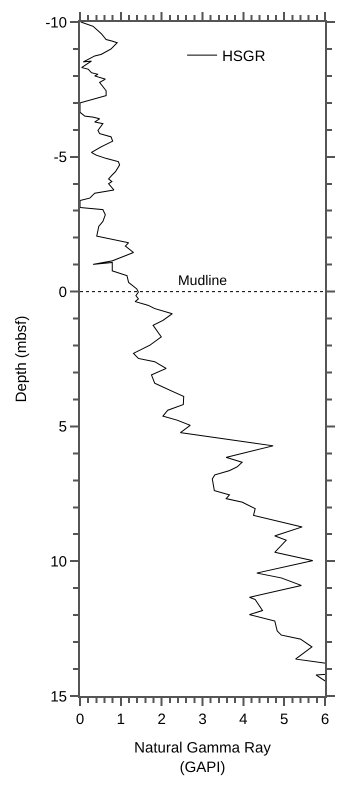 This screenshot has width=347, height=785. I want to click on x-tick-label: 4, so click(243, 719).